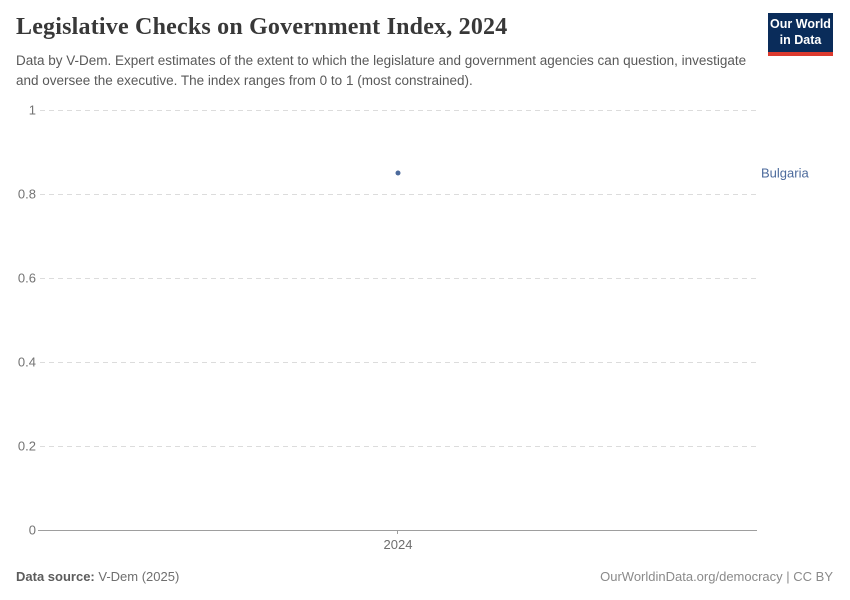  I want to click on entity-label-bulgaria: Bulgaria, so click(785, 173).